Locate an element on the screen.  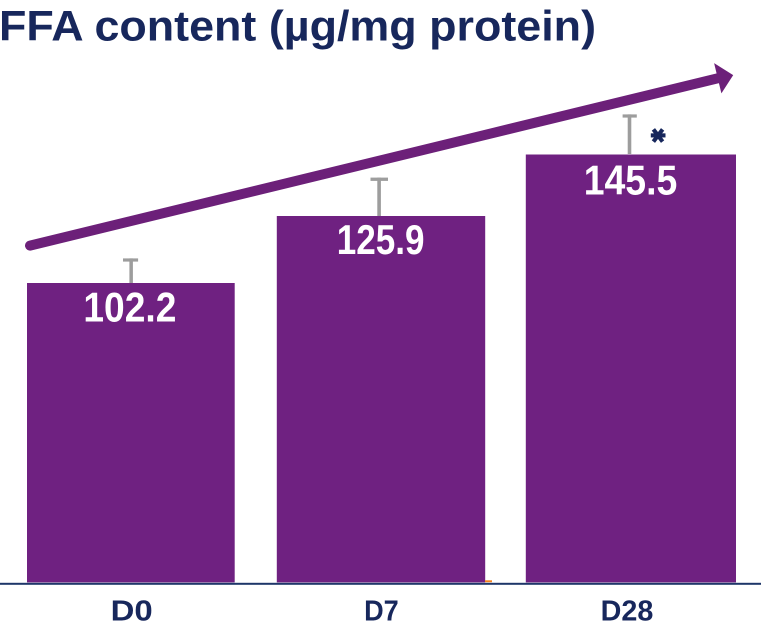
svg-text: 125.9 is located at coordinates (381, 239).